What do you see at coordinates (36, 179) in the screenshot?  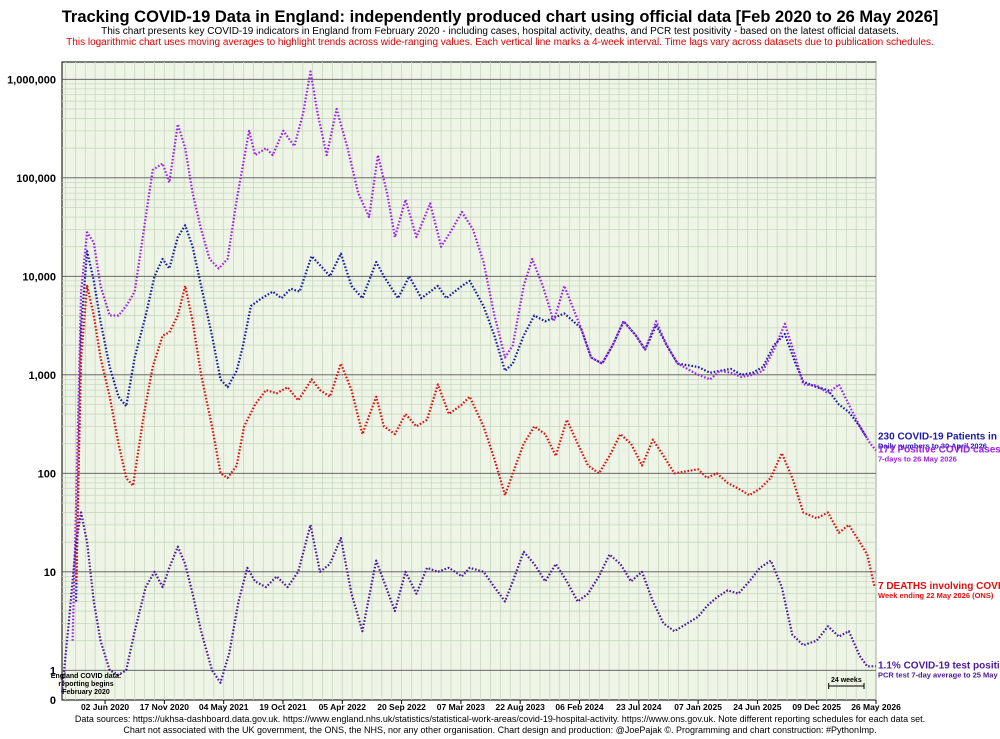 I see `y-tick-label: 100,000` at bounding box center [36, 179].